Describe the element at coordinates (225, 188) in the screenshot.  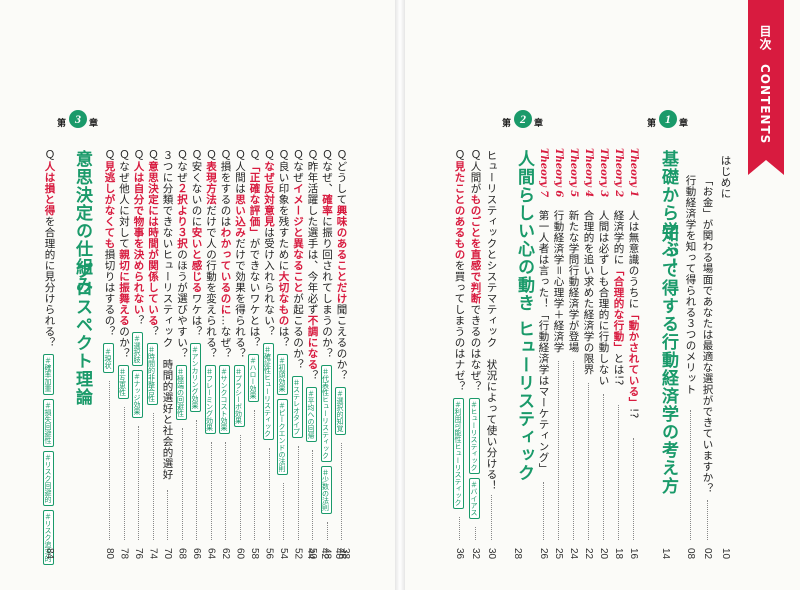
I see `entry-text: Ｑ損をするのは` at that location.